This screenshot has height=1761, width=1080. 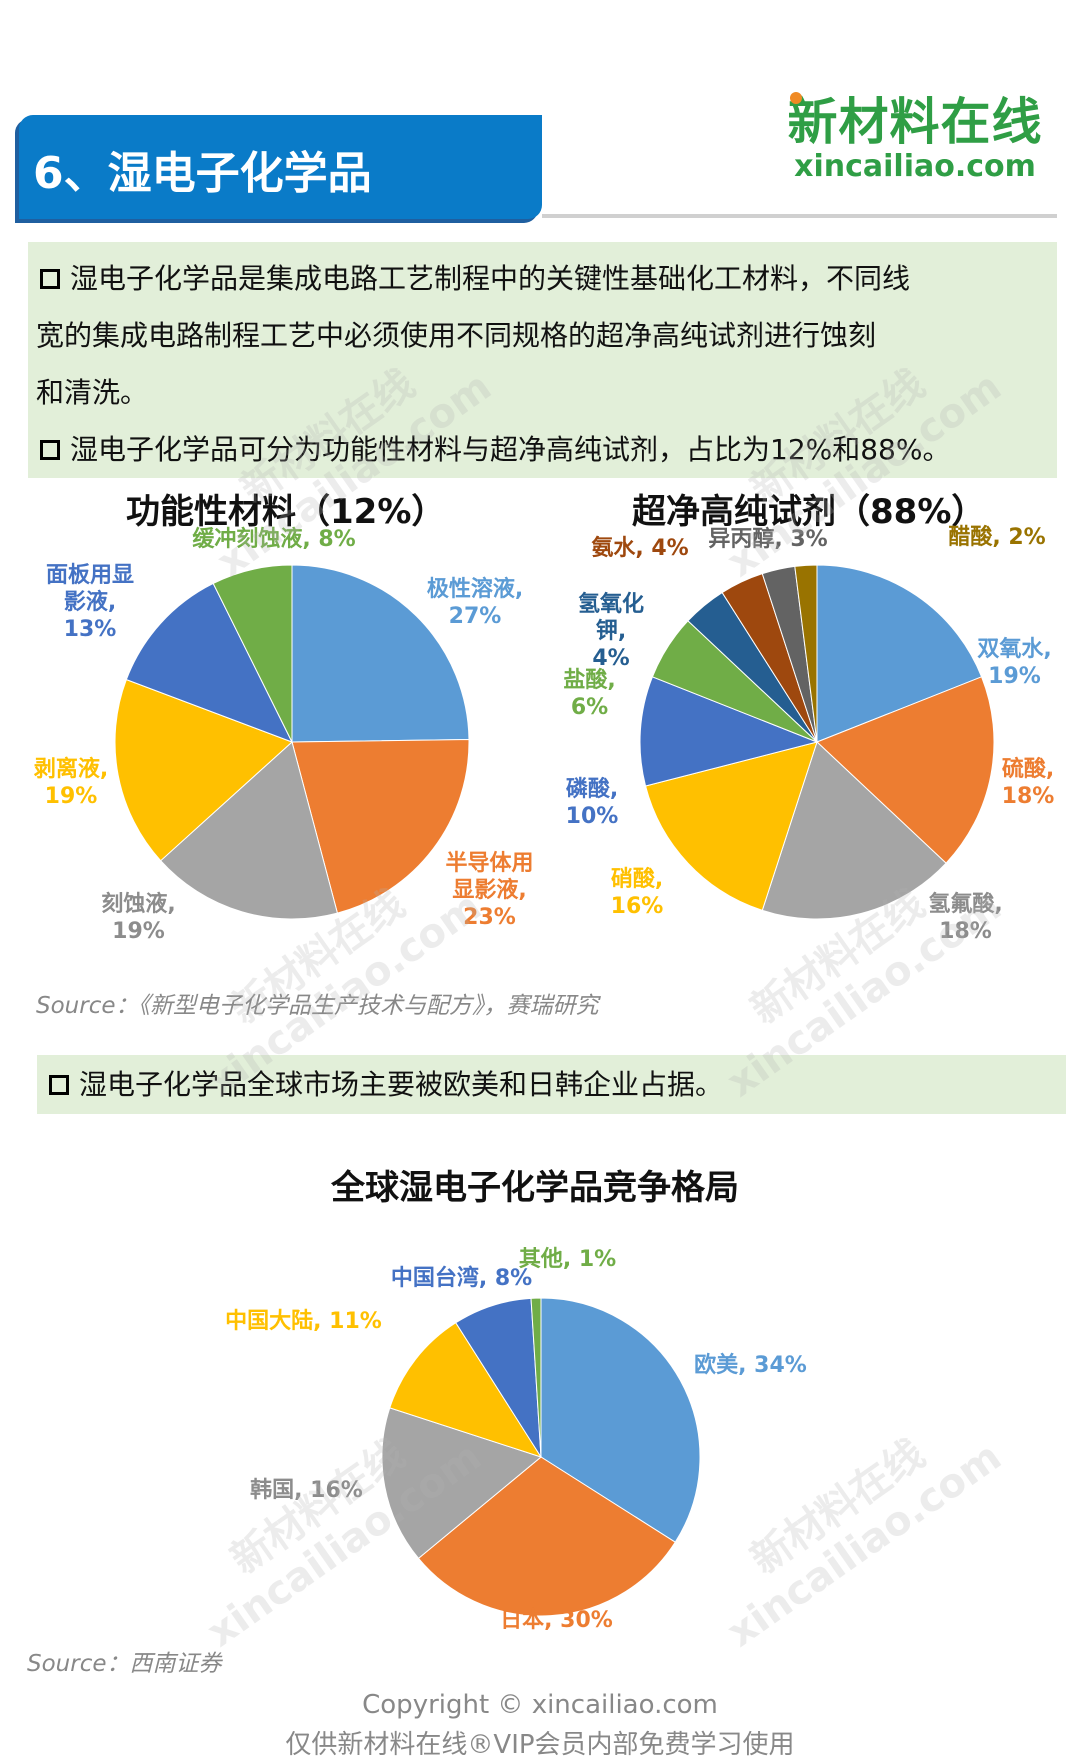 What do you see at coordinates (138, 918) in the screenshot?
I see `slice-label: 刻蚀液, 19%` at bounding box center [138, 918].